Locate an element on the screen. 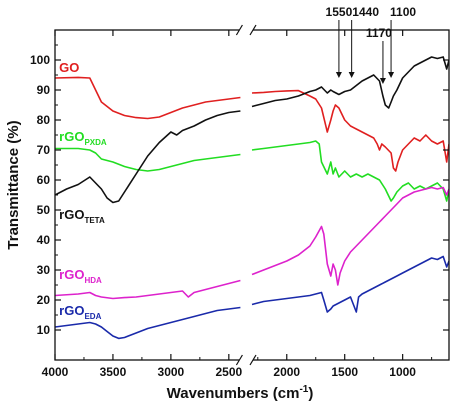 The height and width of the screenshot is (410, 459). peak-label-1100: 1100 is located at coordinates (403, 12).